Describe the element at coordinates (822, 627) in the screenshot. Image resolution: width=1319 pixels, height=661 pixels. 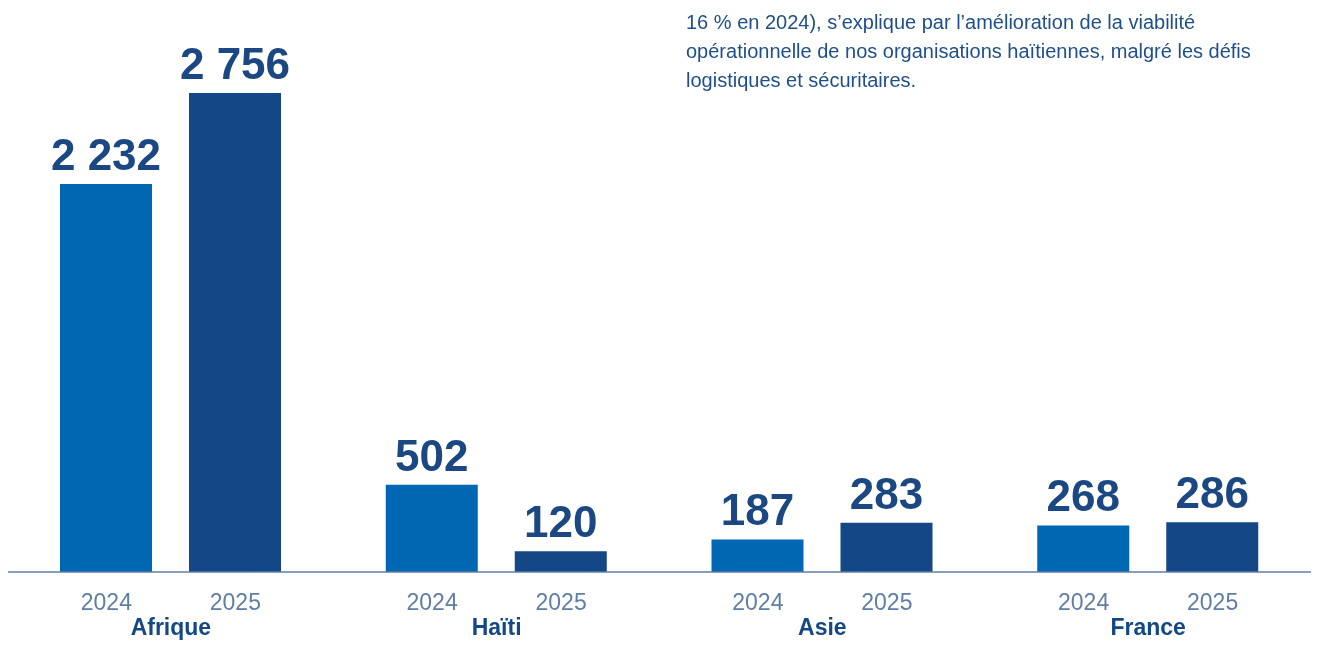
I see `x-tick-label: Asie` at that location.